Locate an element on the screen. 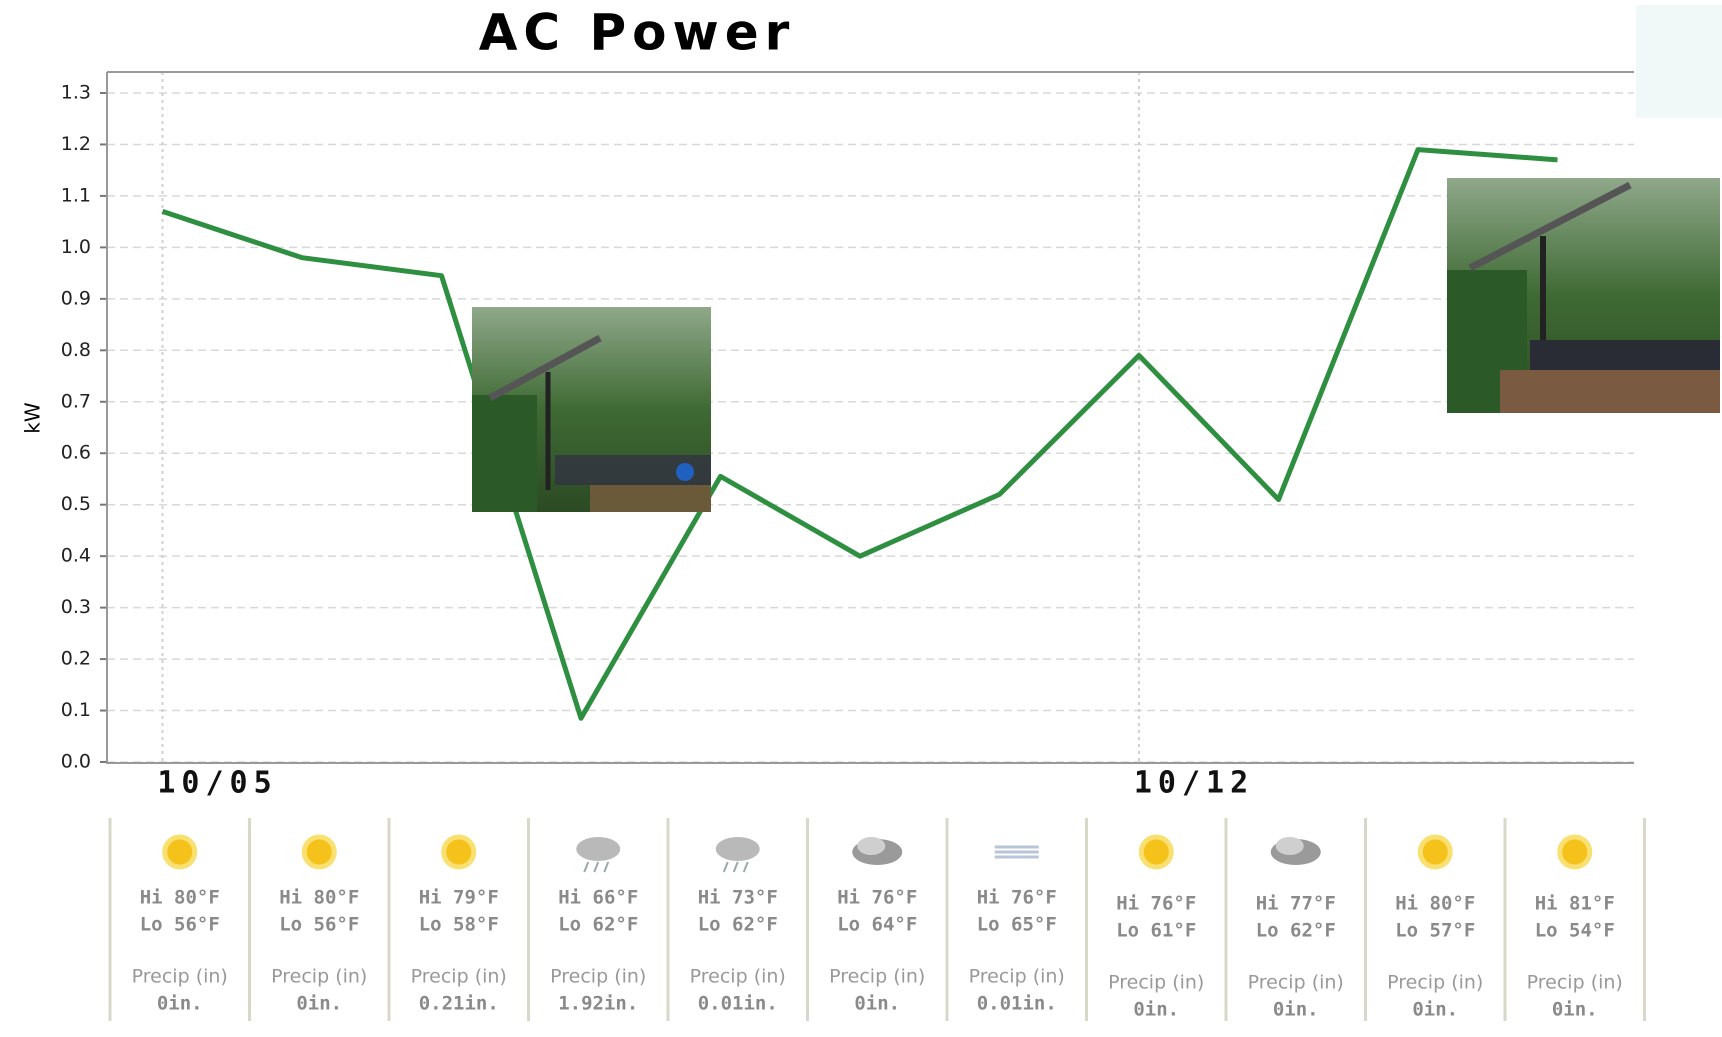 This screenshot has height=1037, width=1722. x-tick-label: 10/12 is located at coordinates (1194, 783).